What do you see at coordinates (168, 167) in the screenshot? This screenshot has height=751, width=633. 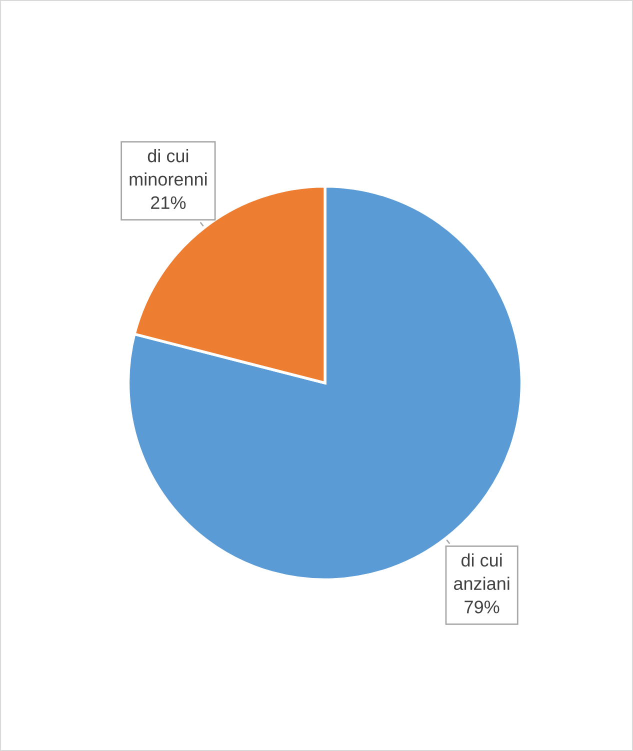 I see `slice-label: di cui minorenni` at bounding box center [168, 167].